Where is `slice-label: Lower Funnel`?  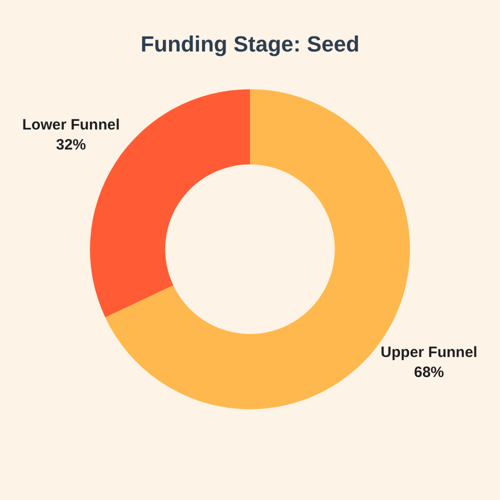
slice-label: Lower Funnel is located at coordinates (71, 125).